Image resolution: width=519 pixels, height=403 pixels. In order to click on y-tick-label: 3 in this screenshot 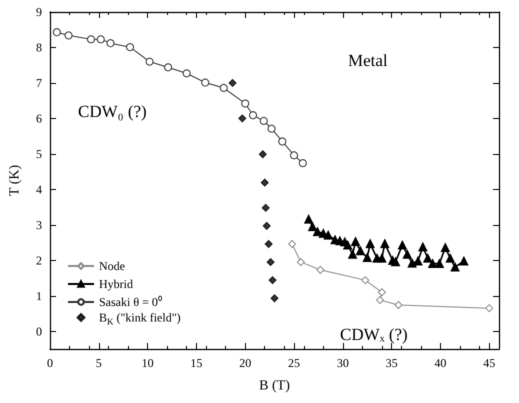, I will do `click(39, 225)`.